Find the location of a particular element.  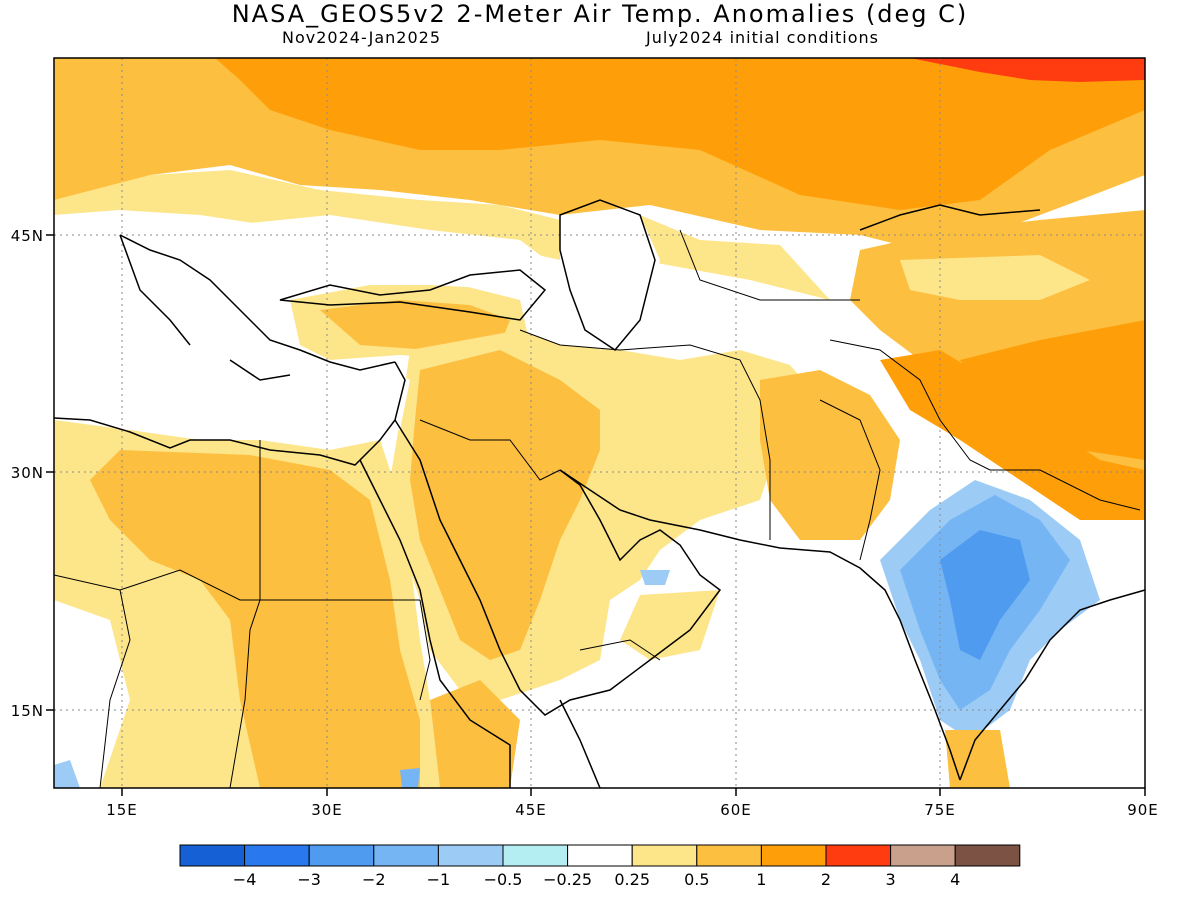

lon-label-60e: 60E is located at coordinates (736, 810).